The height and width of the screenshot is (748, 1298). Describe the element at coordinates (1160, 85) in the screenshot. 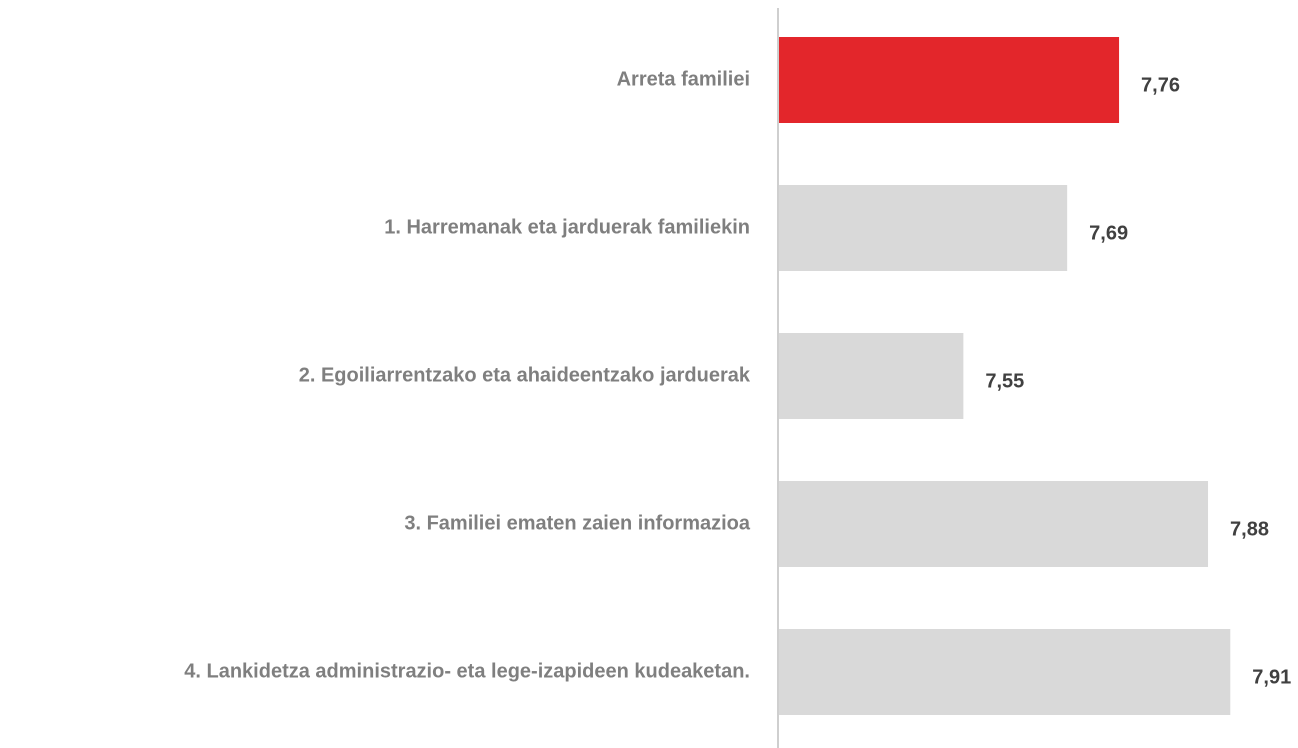

I see `value-label: 7,76` at that location.